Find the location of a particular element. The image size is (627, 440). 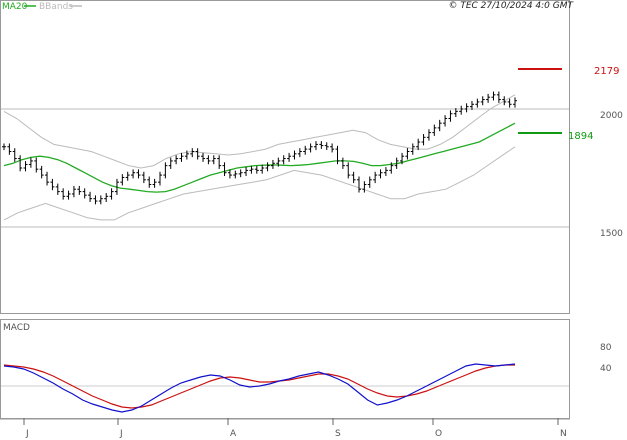

x-tick-label: A is located at coordinates (233, 434).